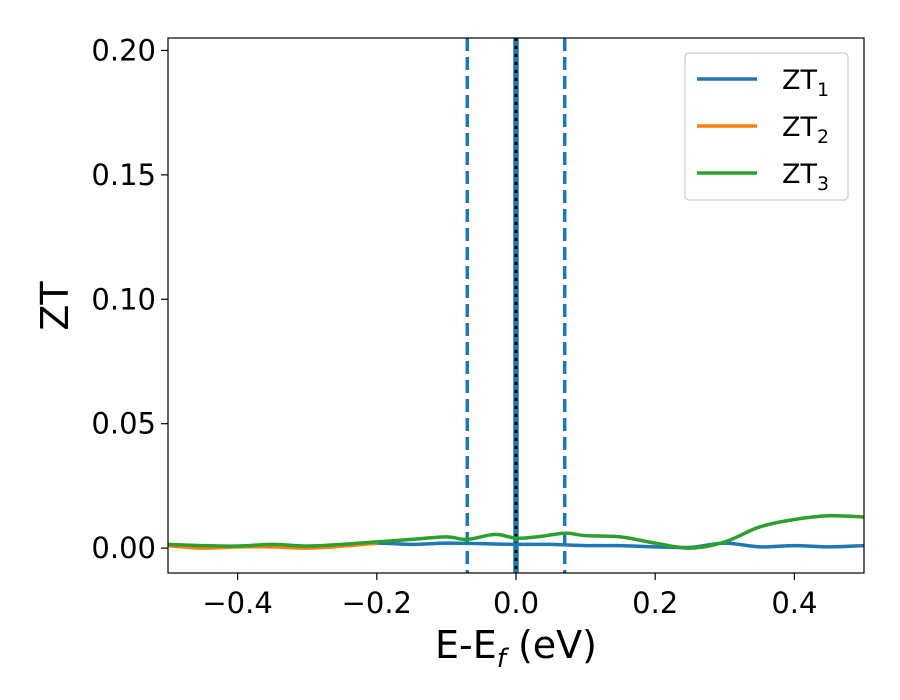 This screenshot has width=900, height=700. Describe the element at coordinates (123, 175) in the screenshot. I see `y-tick-label: 0.15` at that location.